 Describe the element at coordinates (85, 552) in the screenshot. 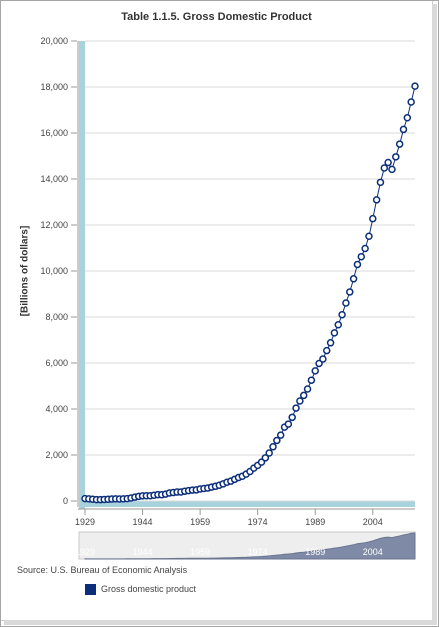

I see `navigator-tick-label: 1929` at that location.